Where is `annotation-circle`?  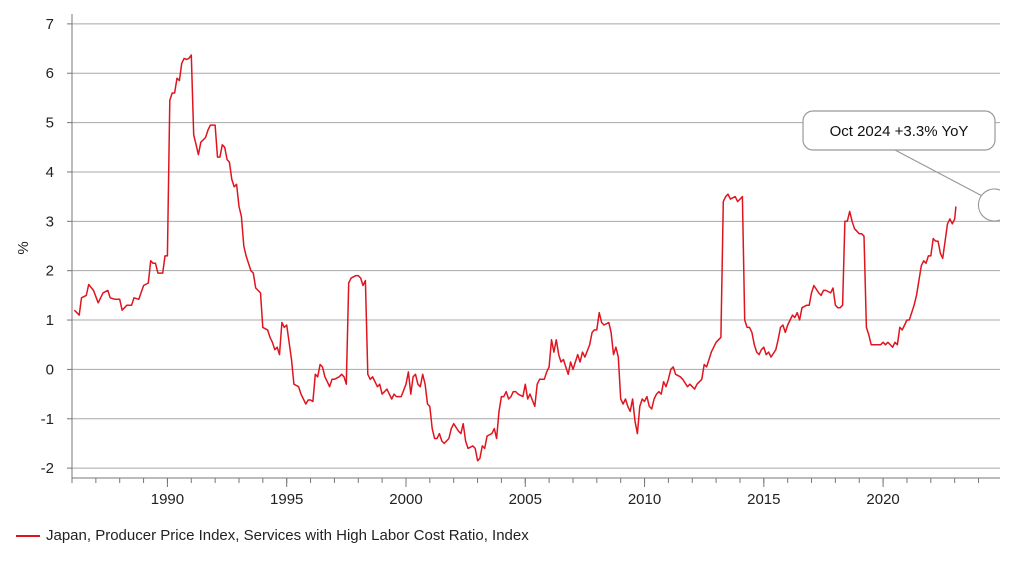
annotation-circle is located at coordinates (989, 205).